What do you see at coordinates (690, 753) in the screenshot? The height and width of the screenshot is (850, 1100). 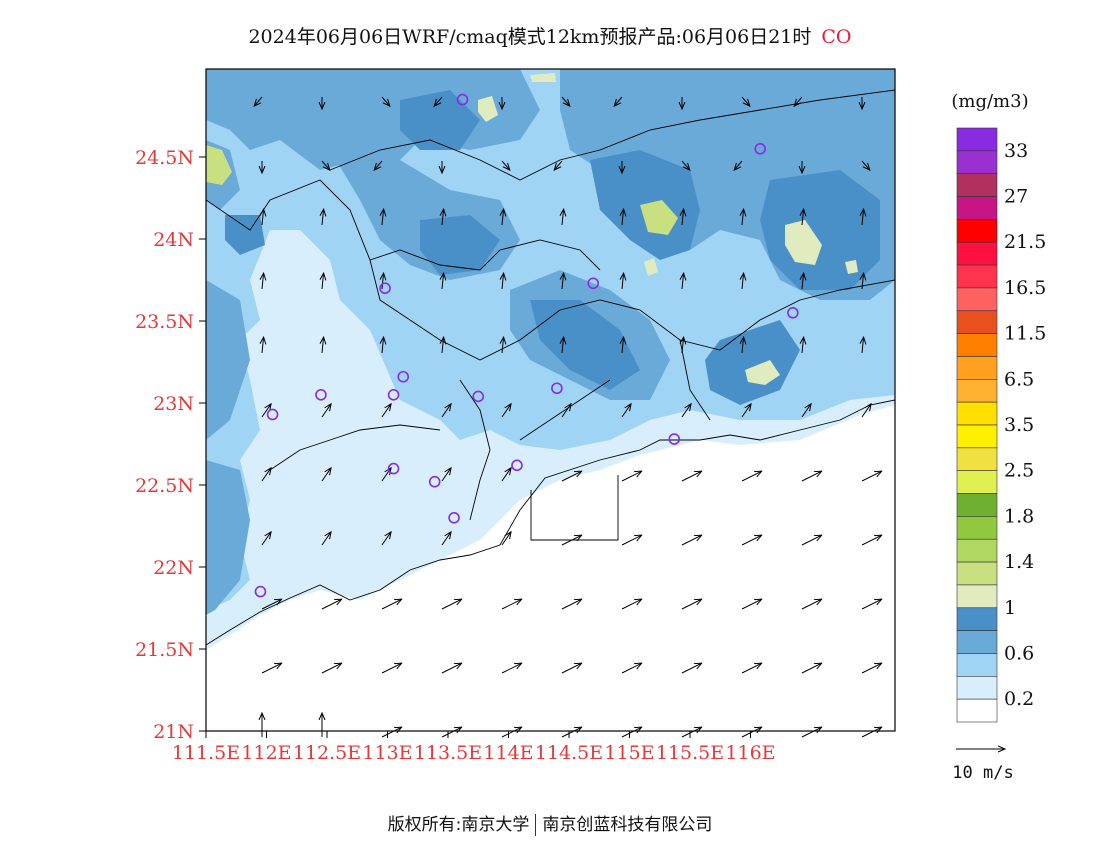 I see `lon-label: 115.5E` at bounding box center [690, 753].